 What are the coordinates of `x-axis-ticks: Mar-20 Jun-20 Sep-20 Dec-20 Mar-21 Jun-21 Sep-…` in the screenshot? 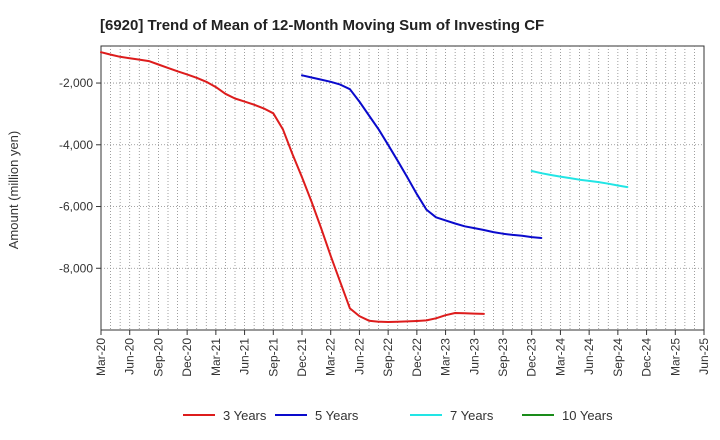 It's located at (402, 353).